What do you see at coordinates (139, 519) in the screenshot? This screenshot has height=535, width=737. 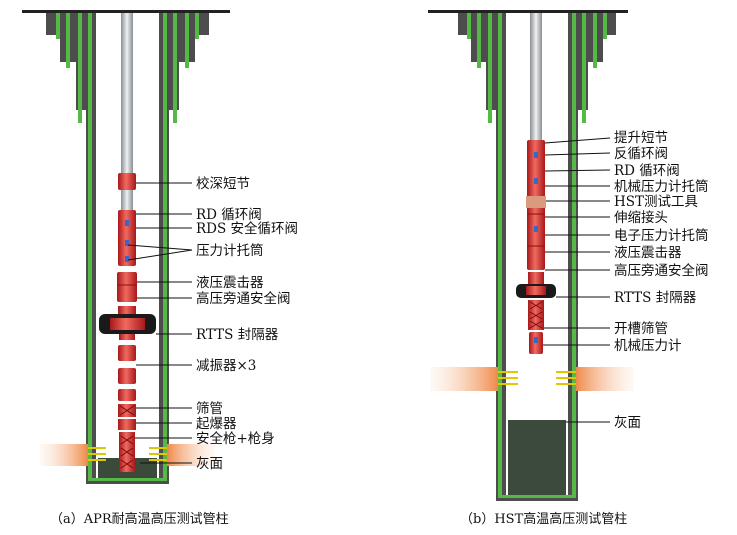 I see `caption-a: （a）APR耐高温高压测试管柱` at bounding box center [139, 519].